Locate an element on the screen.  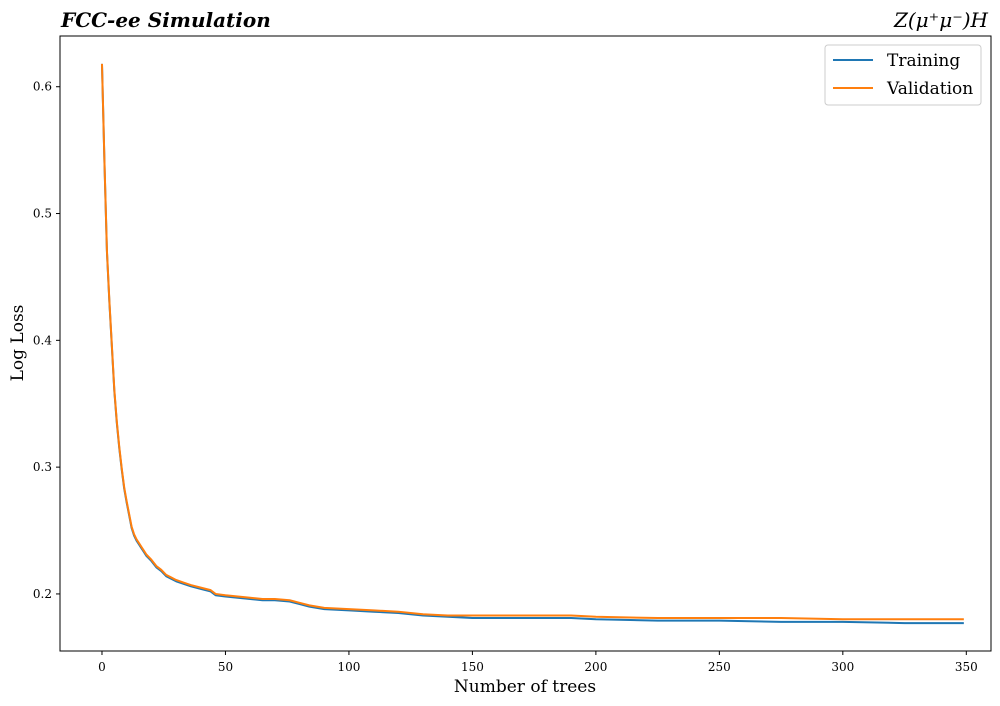
x-tick-label: 150 is located at coordinates (472, 667).